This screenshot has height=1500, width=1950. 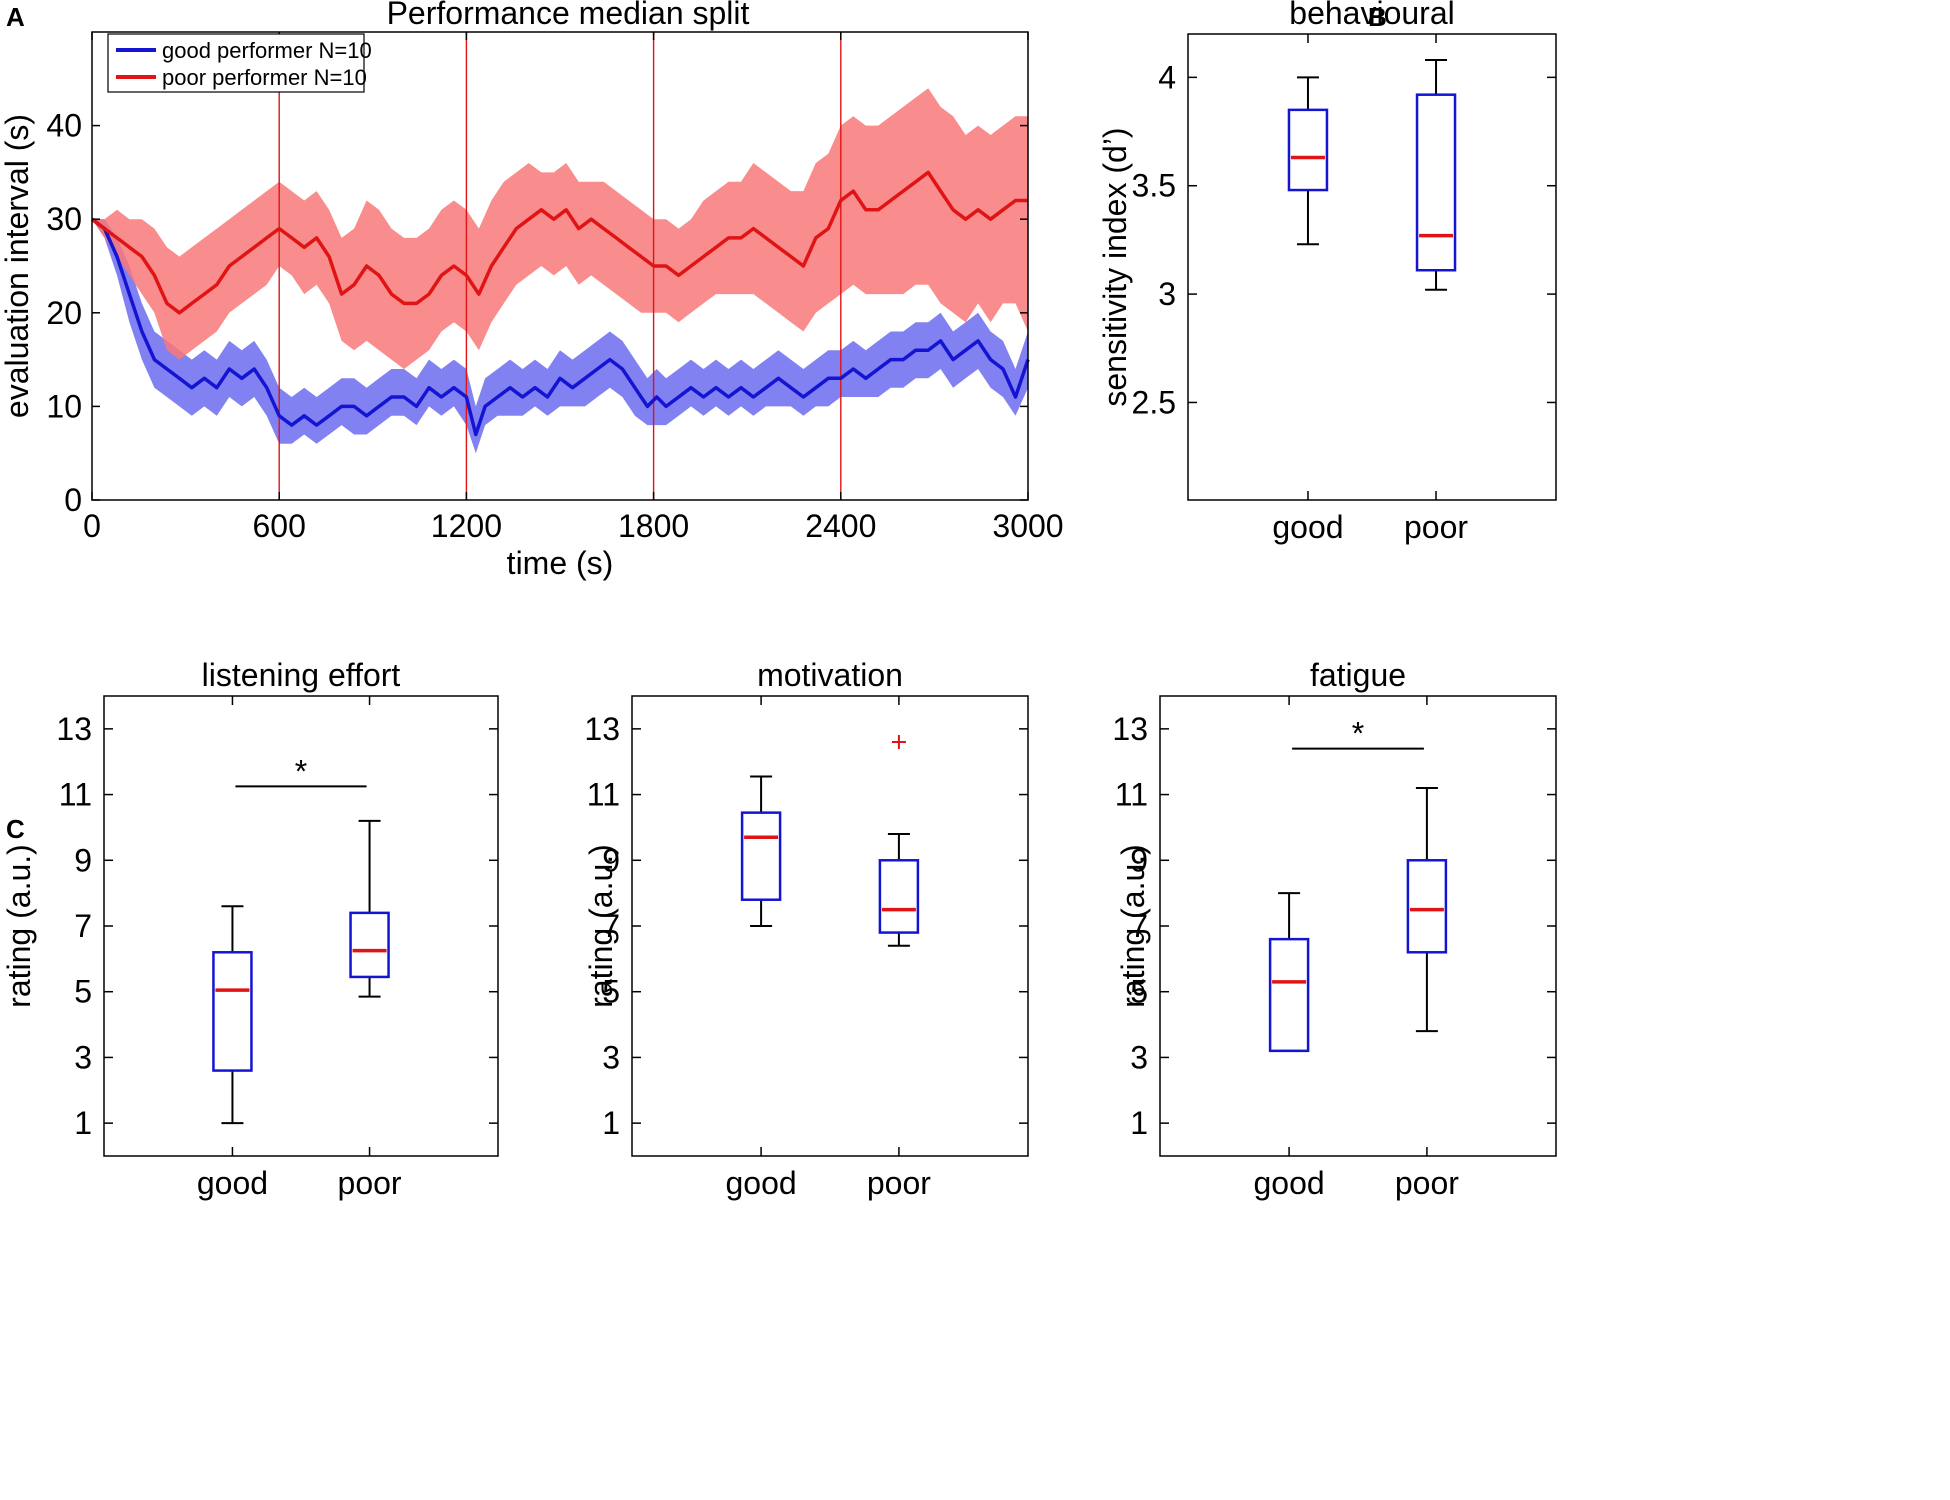 I want to click on ci-band-good, so click(x=560, y=336).